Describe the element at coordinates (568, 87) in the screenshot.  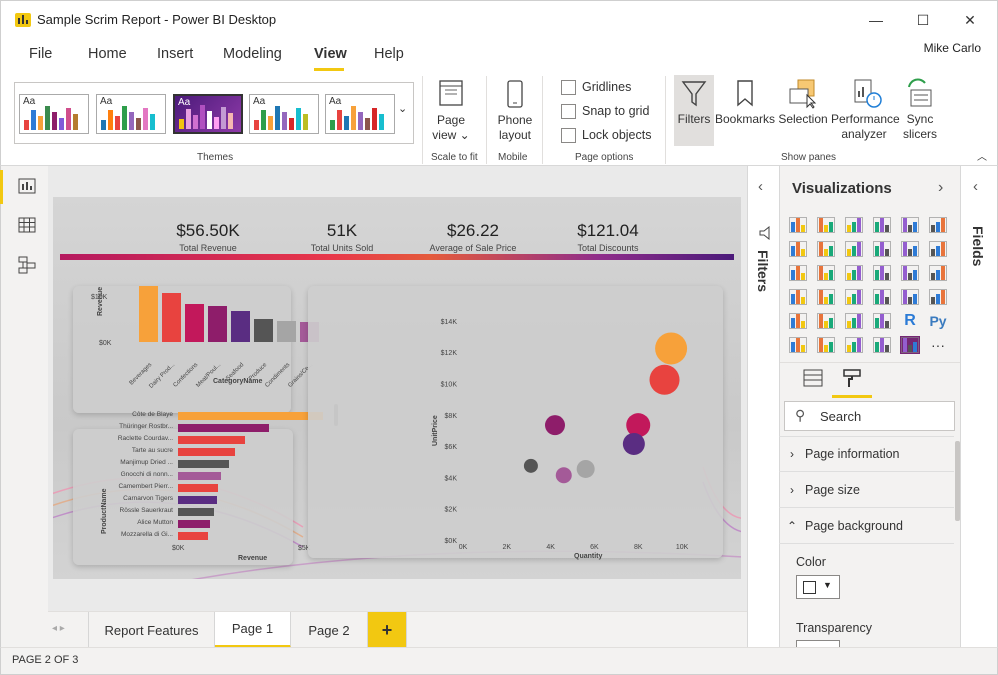
I see `gridlines-checkbox` at that location.